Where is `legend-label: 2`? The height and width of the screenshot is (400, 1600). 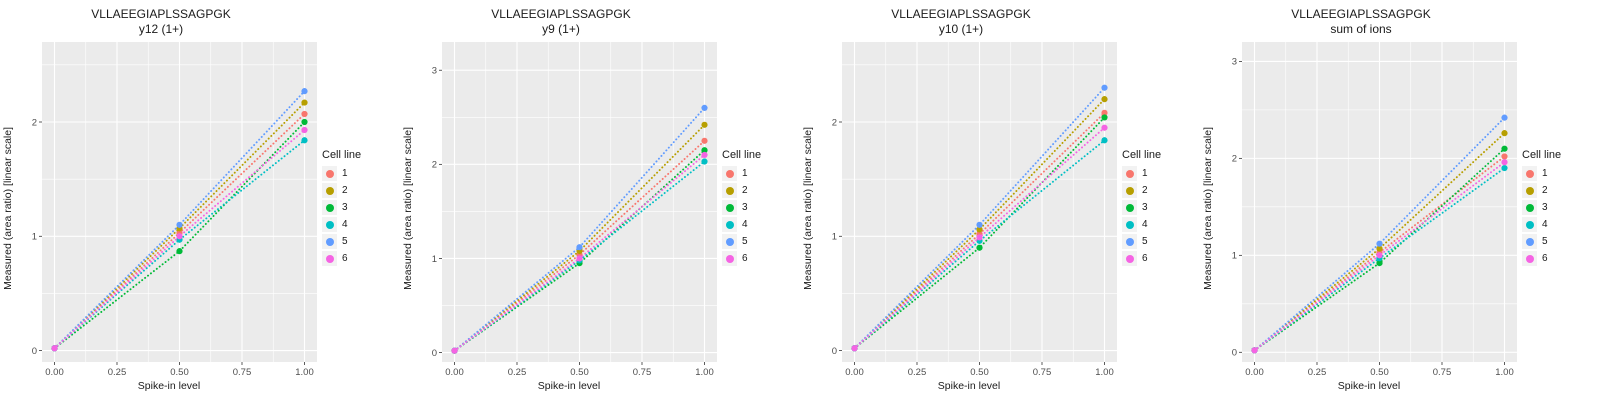 legend-label: 2 is located at coordinates (1545, 190).